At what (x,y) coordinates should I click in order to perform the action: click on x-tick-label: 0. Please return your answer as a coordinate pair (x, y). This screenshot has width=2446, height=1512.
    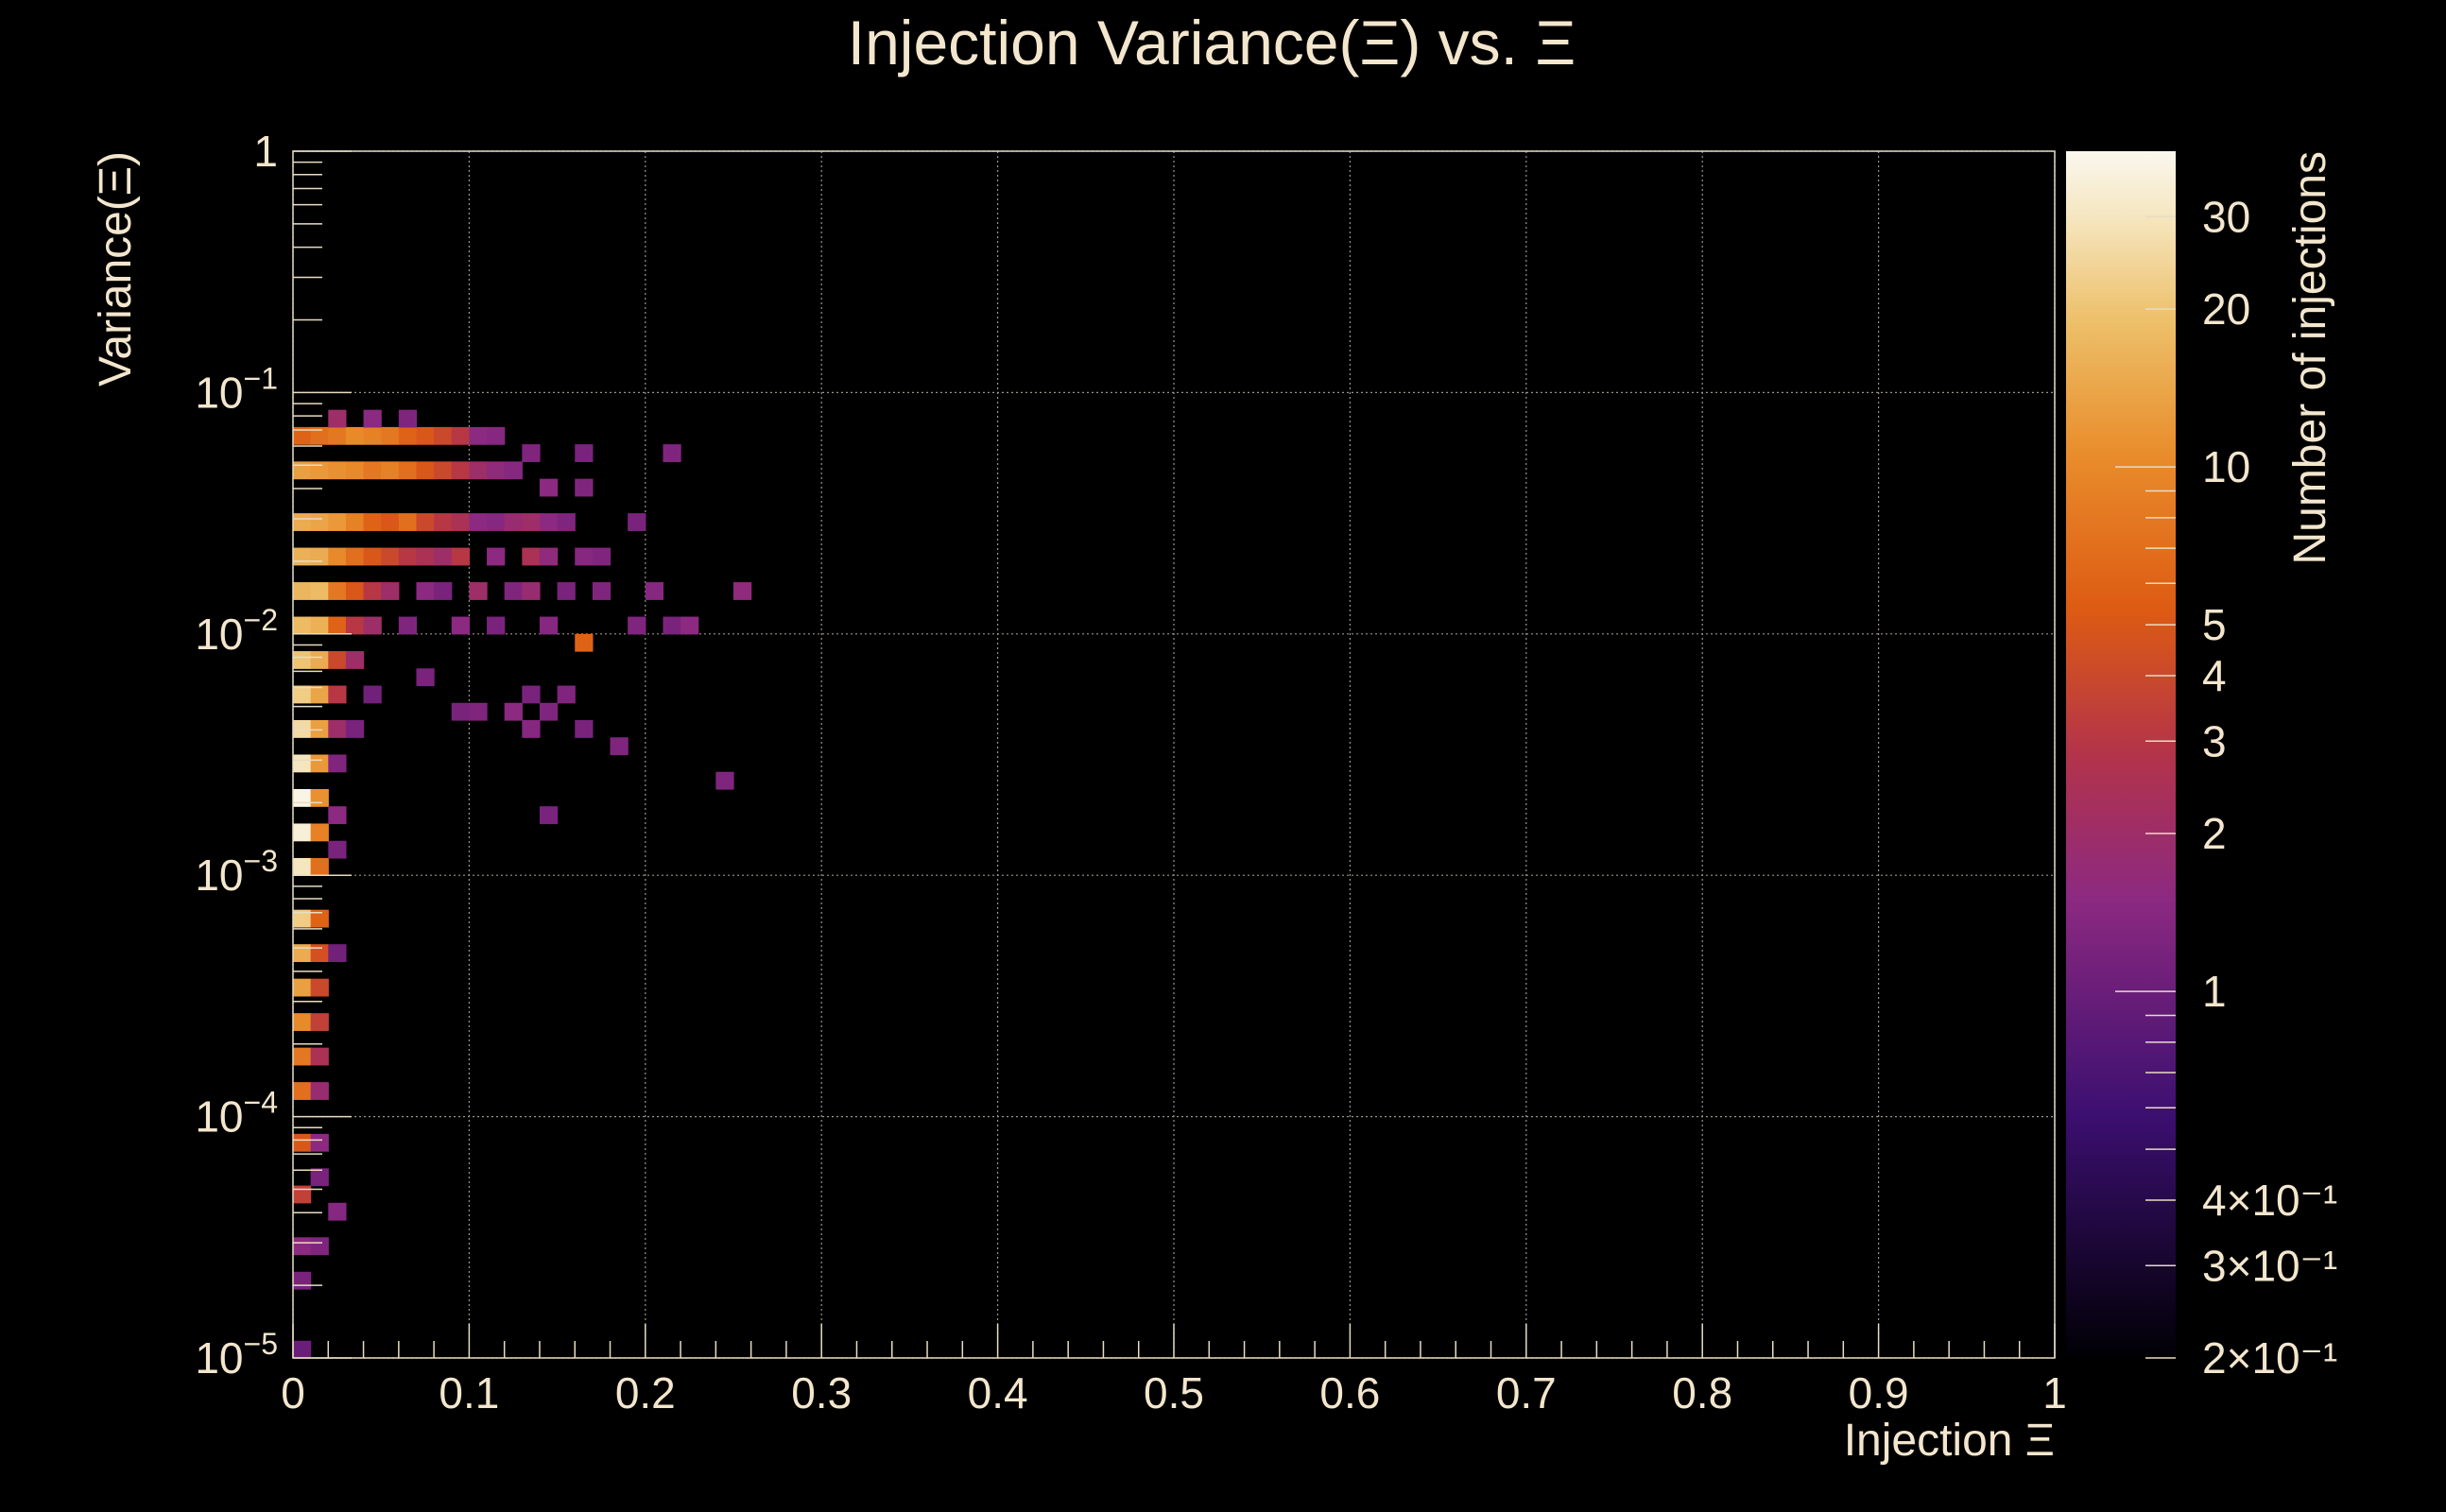
    Looking at the image, I should click on (293, 1393).